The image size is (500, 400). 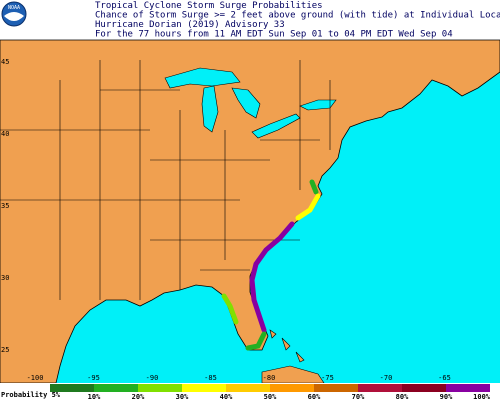 I want to click on longitude-label: -90, so click(x=152, y=378).